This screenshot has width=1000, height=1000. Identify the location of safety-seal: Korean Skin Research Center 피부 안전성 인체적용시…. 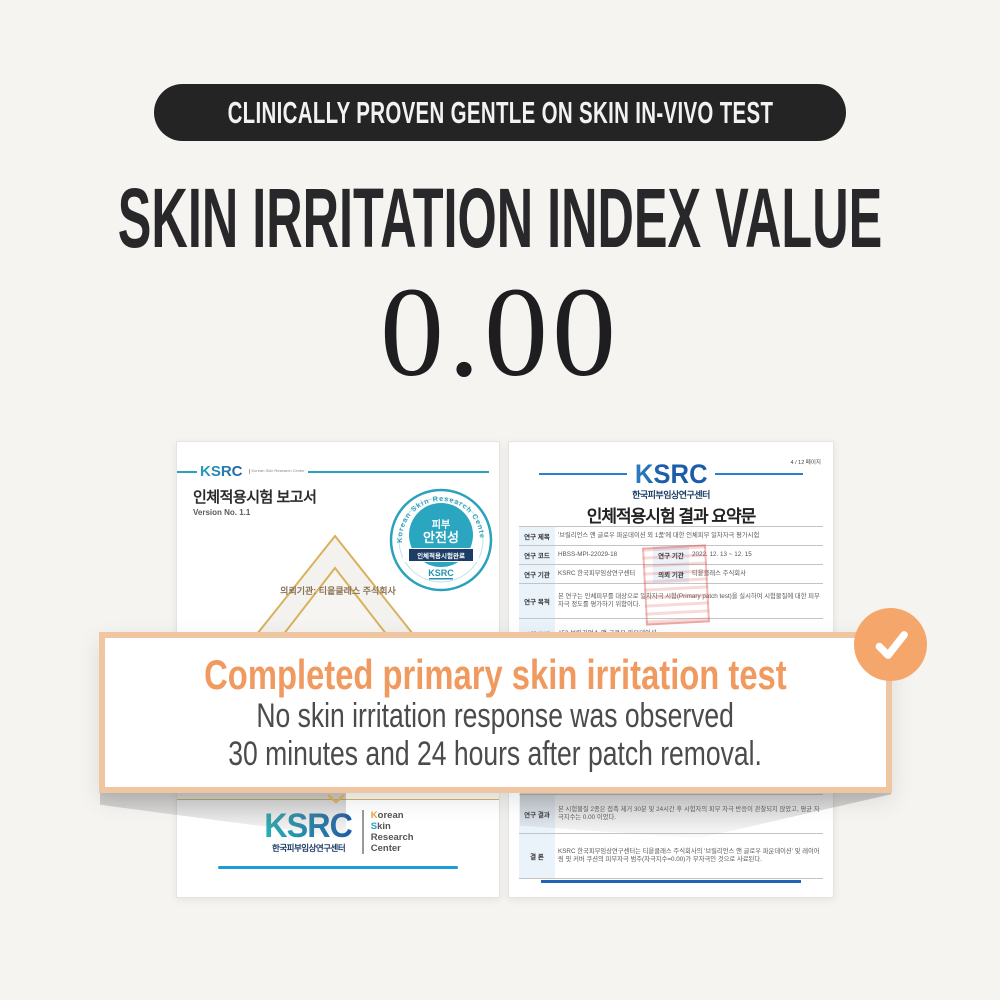
(441, 540).